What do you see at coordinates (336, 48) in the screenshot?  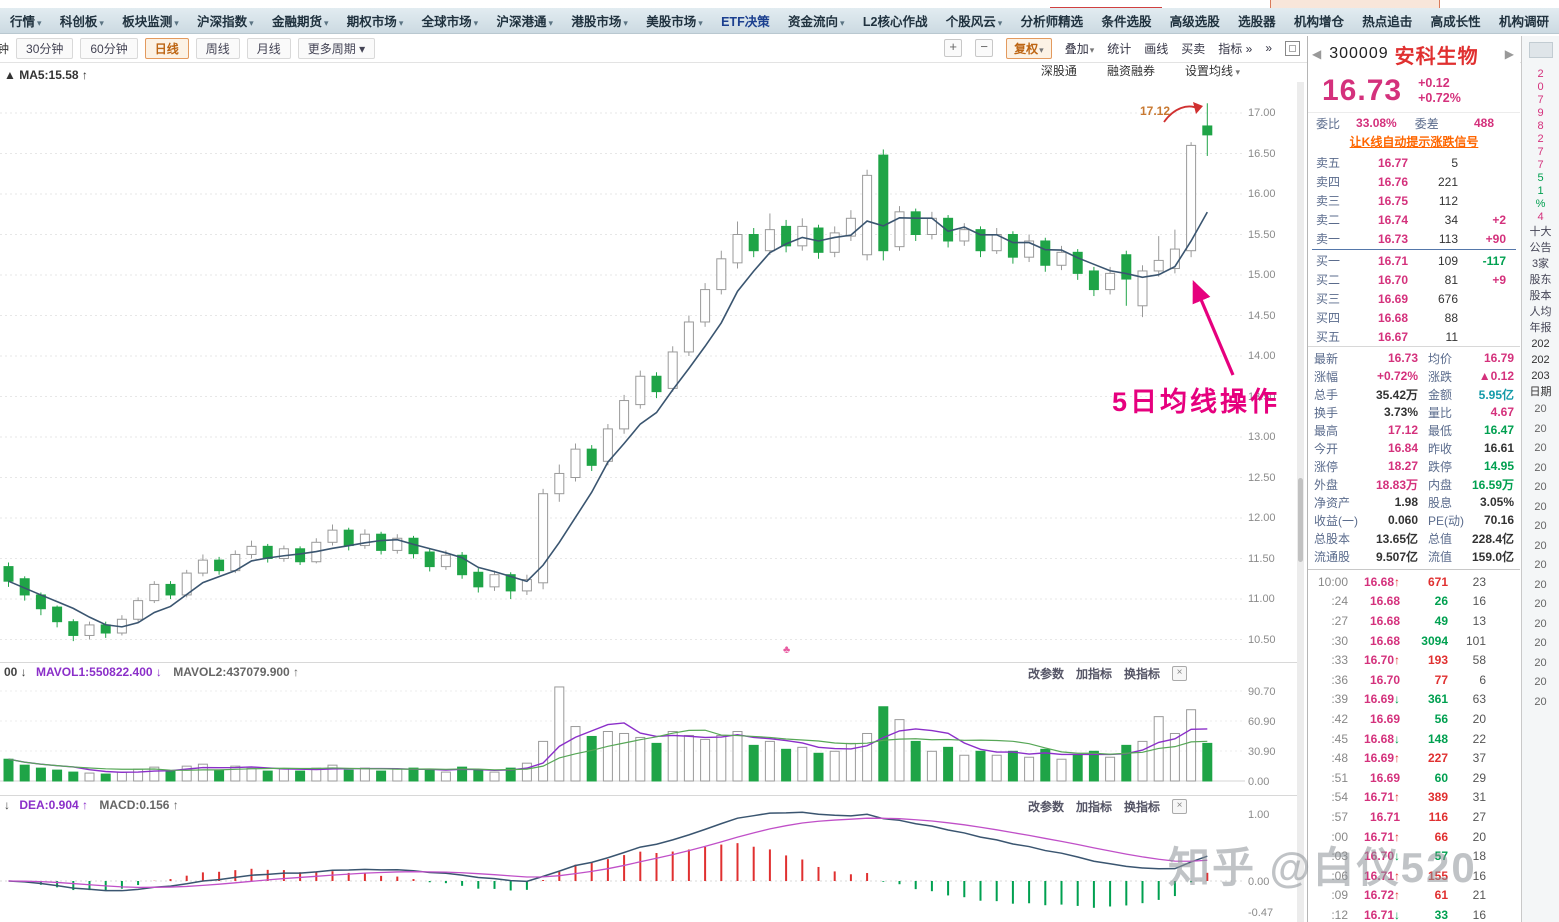 I see `period-tab-更多周期: 更多周期 ▾` at bounding box center [336, 48].